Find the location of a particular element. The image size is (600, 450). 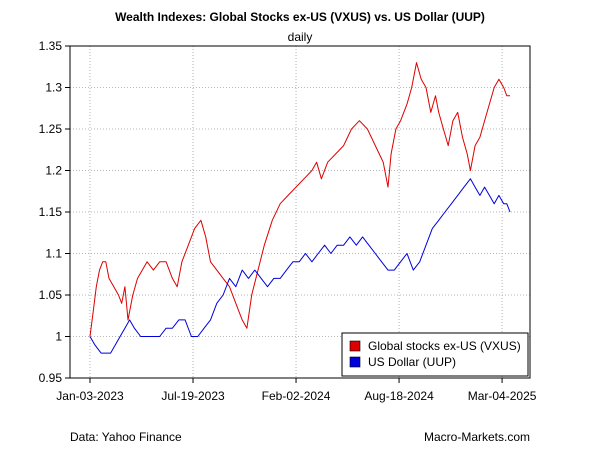

x-tick-label: Feb-02-2024 is located at coordinates (296, 396).